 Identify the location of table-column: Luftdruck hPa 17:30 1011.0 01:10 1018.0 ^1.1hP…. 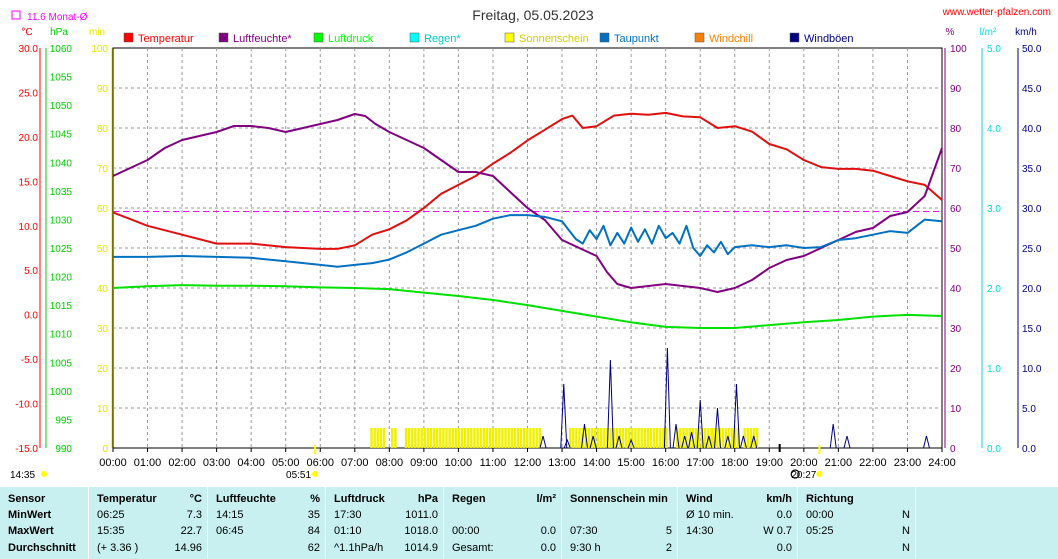
(384, 523).